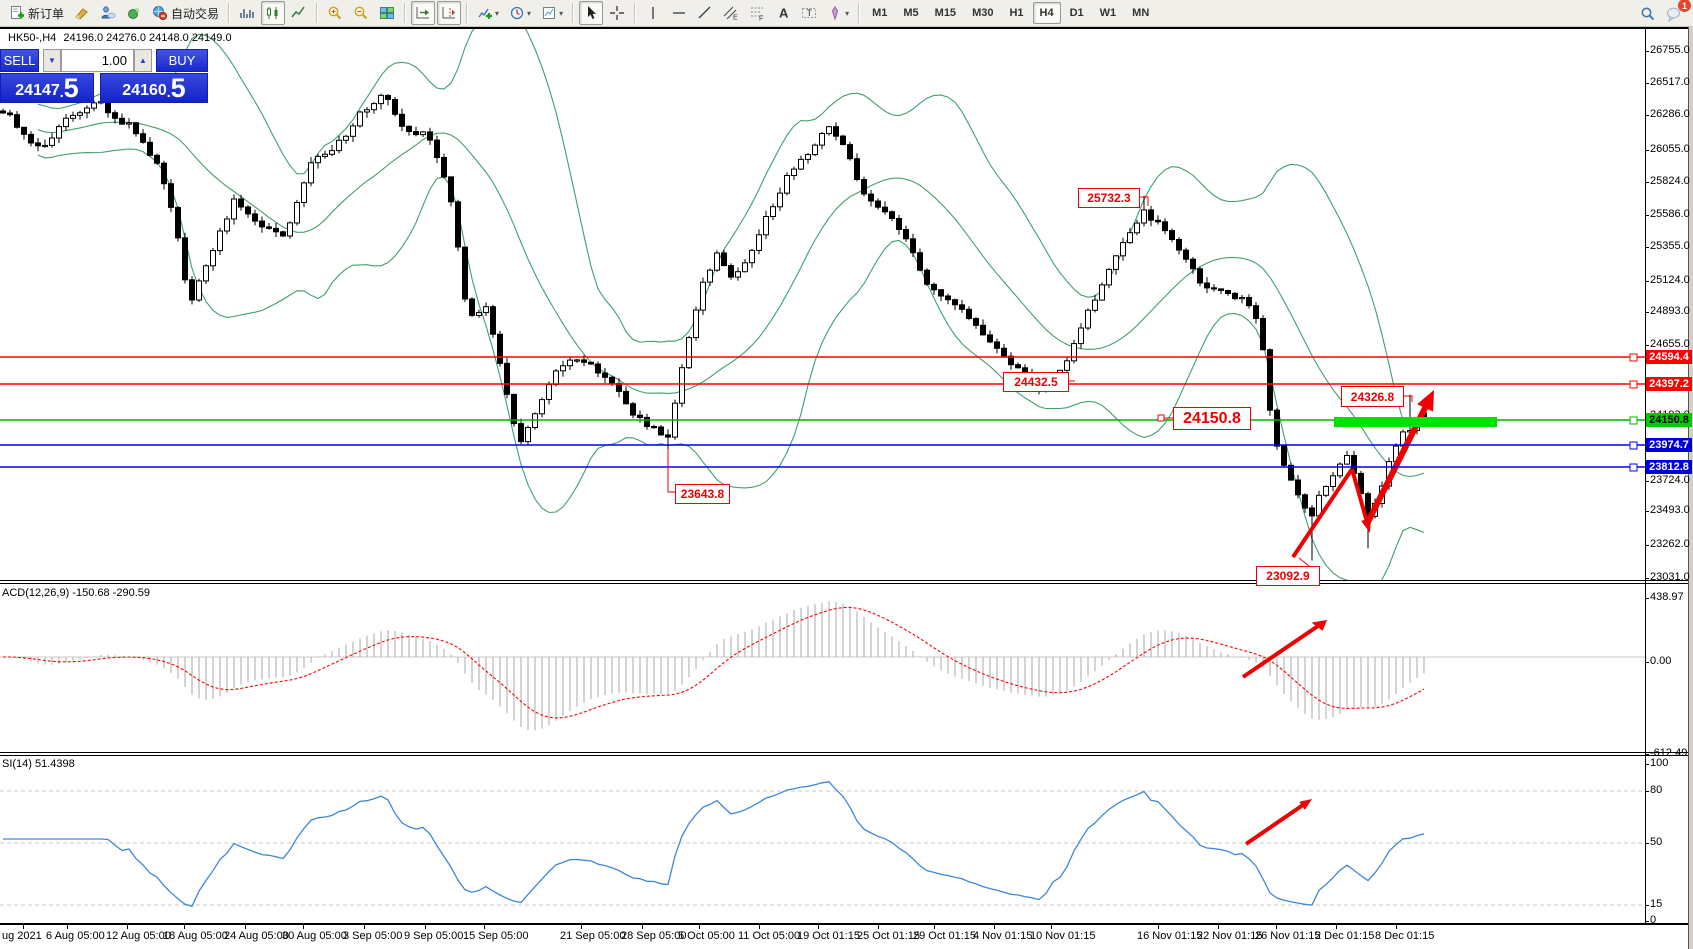 The image size is (1693, 949). Describe the element at coordinates (1016, 13) in the screenshot. I see `tf-h1-button: H1` at that location.